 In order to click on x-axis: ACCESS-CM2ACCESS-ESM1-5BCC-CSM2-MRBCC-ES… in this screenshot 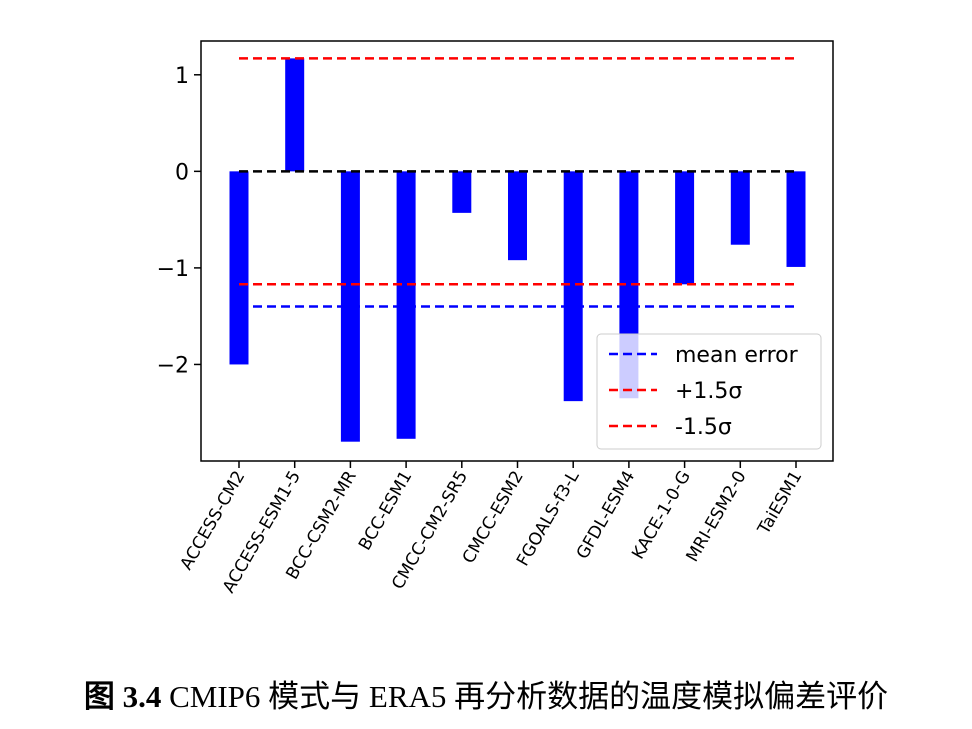, I will do `click(492, 529)`.